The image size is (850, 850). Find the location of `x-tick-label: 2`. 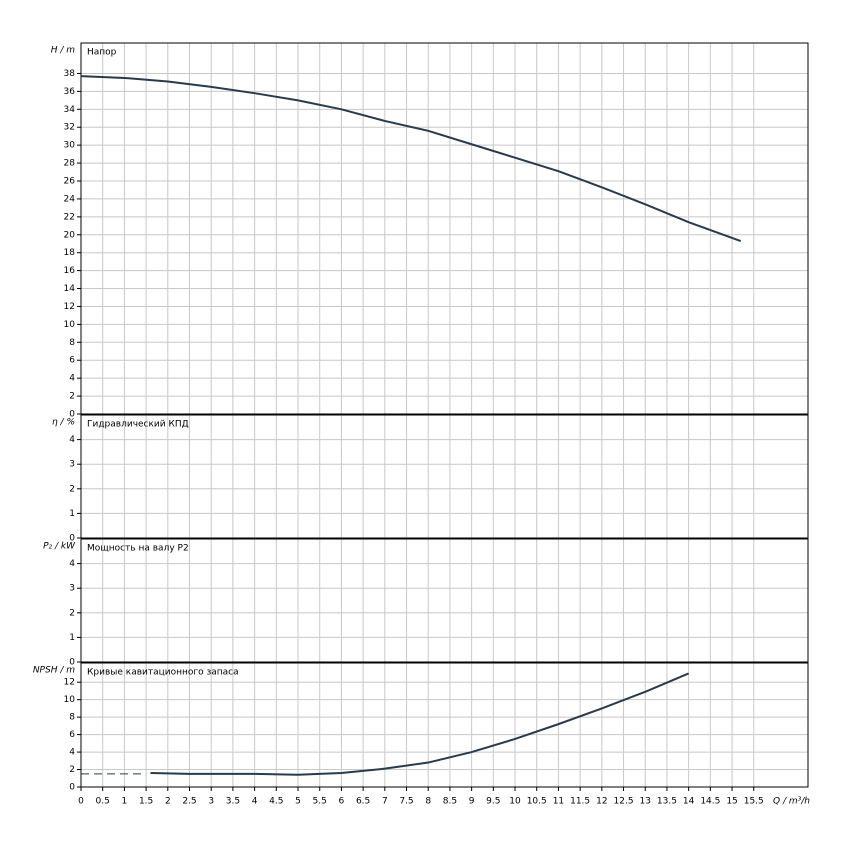

x-tick-label: 2 is located at coordinates (168, 802).